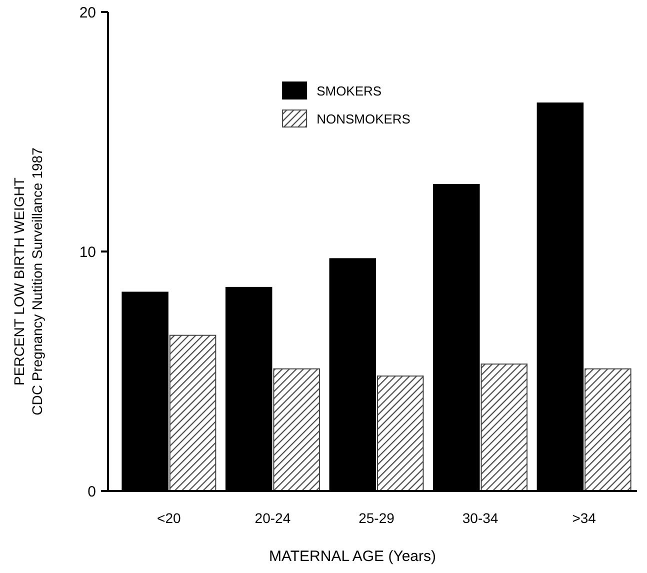 This screenshot has width=647, height=573. What do you see at coordinates (352, 556) in the screenshot?
I see `x-axis-title: MATERNAL AGE (Years)` at bounding box center [352, 556].